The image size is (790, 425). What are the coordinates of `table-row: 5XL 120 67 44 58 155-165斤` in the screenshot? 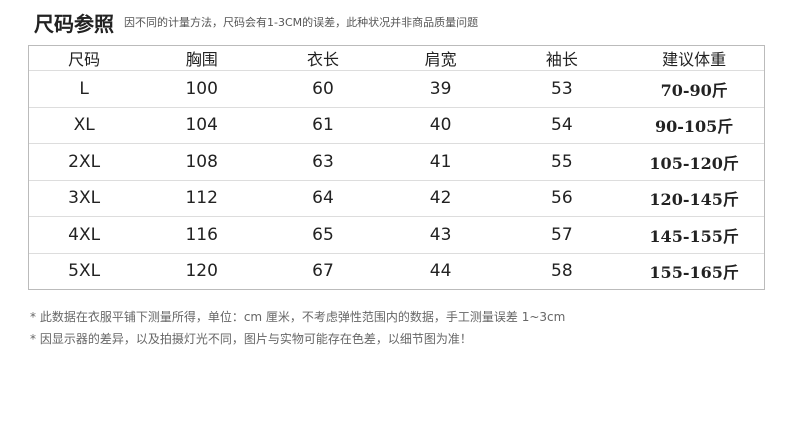 It's located at (396, 271).